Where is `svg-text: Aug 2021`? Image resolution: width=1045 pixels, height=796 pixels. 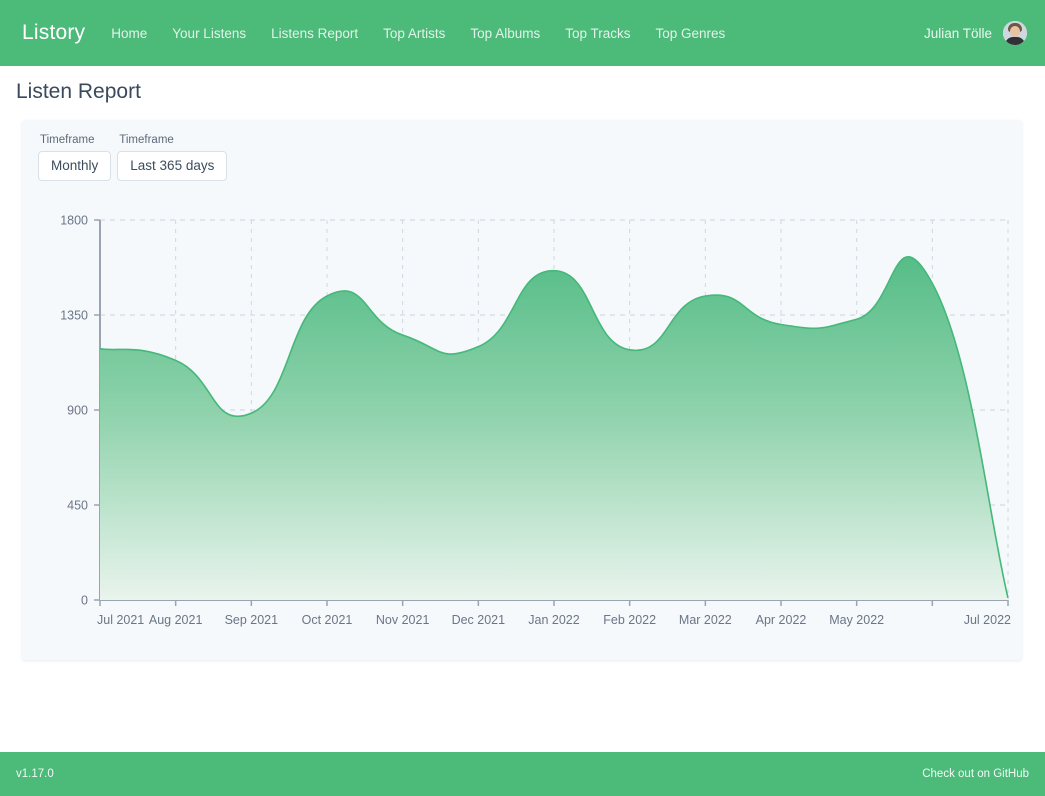
svg-text: Aug 2021 is located at coordinates (176, 620).